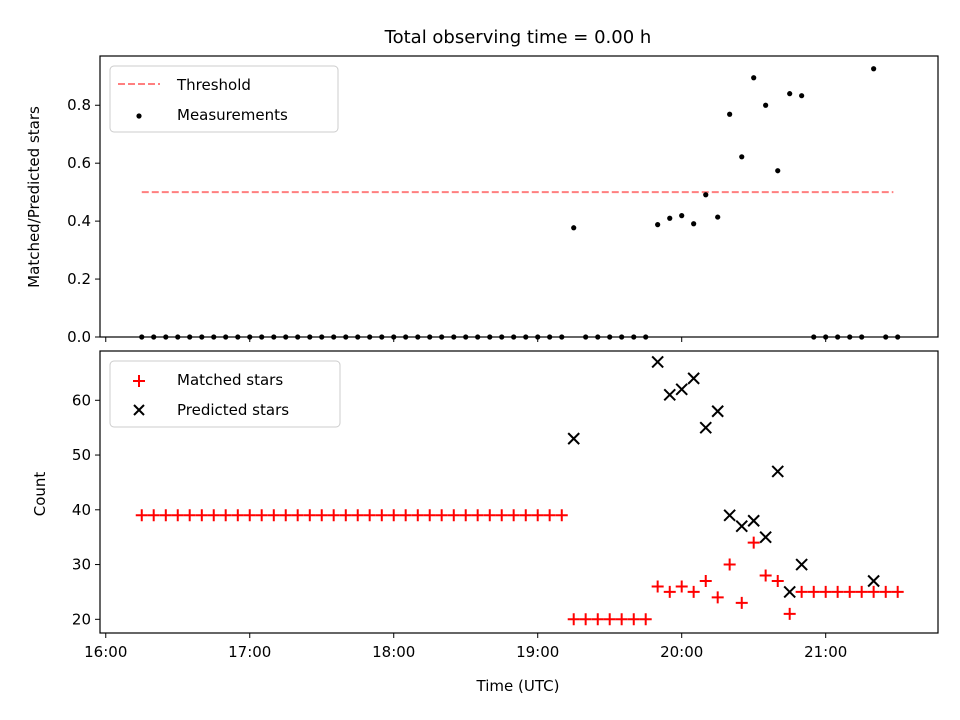 The width and height of the screenshot is (960, 720). What do you see at coordinates (233, 410) in the screenshot?
I see `legend-predicted-label: Predicted stars` at bounding box center [233, 410].